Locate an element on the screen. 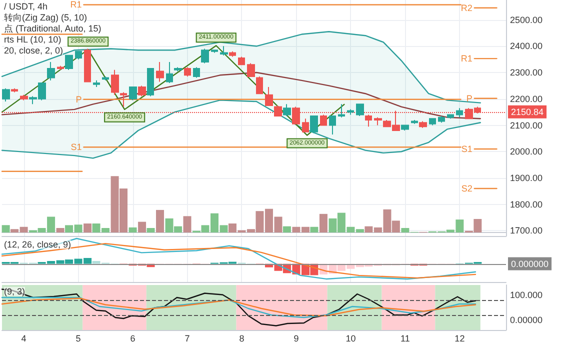 This screenshot has height=350, width=566. annotation: / USDT, 4h is located at coordinates (26, 7).